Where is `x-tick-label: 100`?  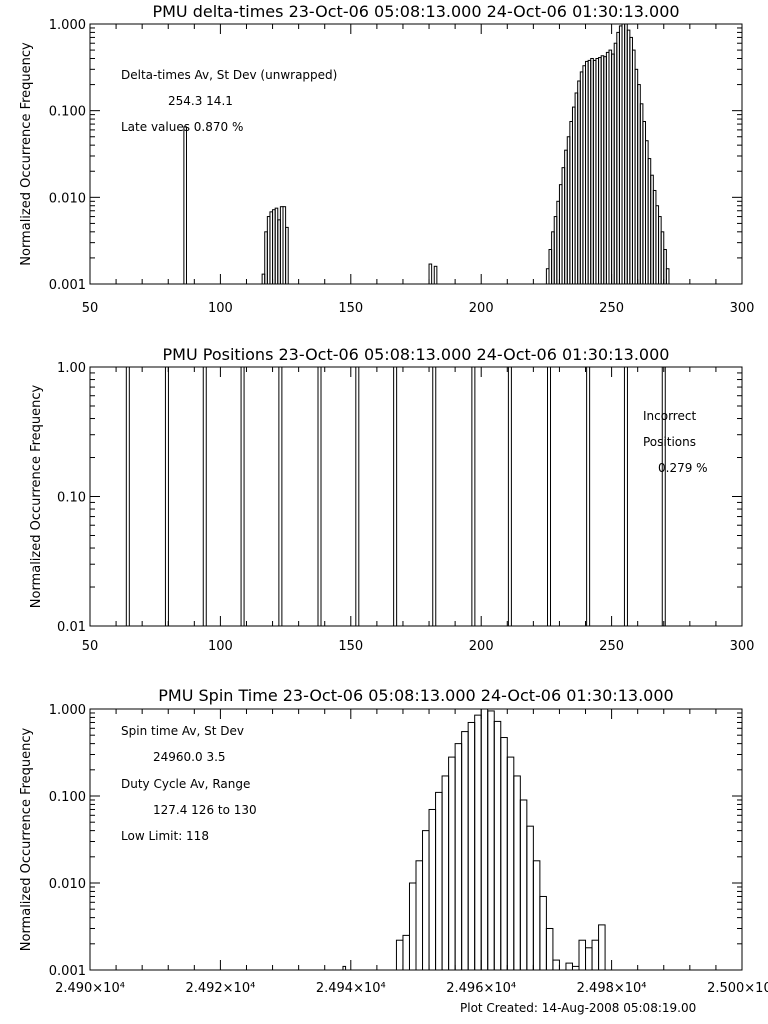 x-tick-label: 100 is located at coordinates (220, 646).